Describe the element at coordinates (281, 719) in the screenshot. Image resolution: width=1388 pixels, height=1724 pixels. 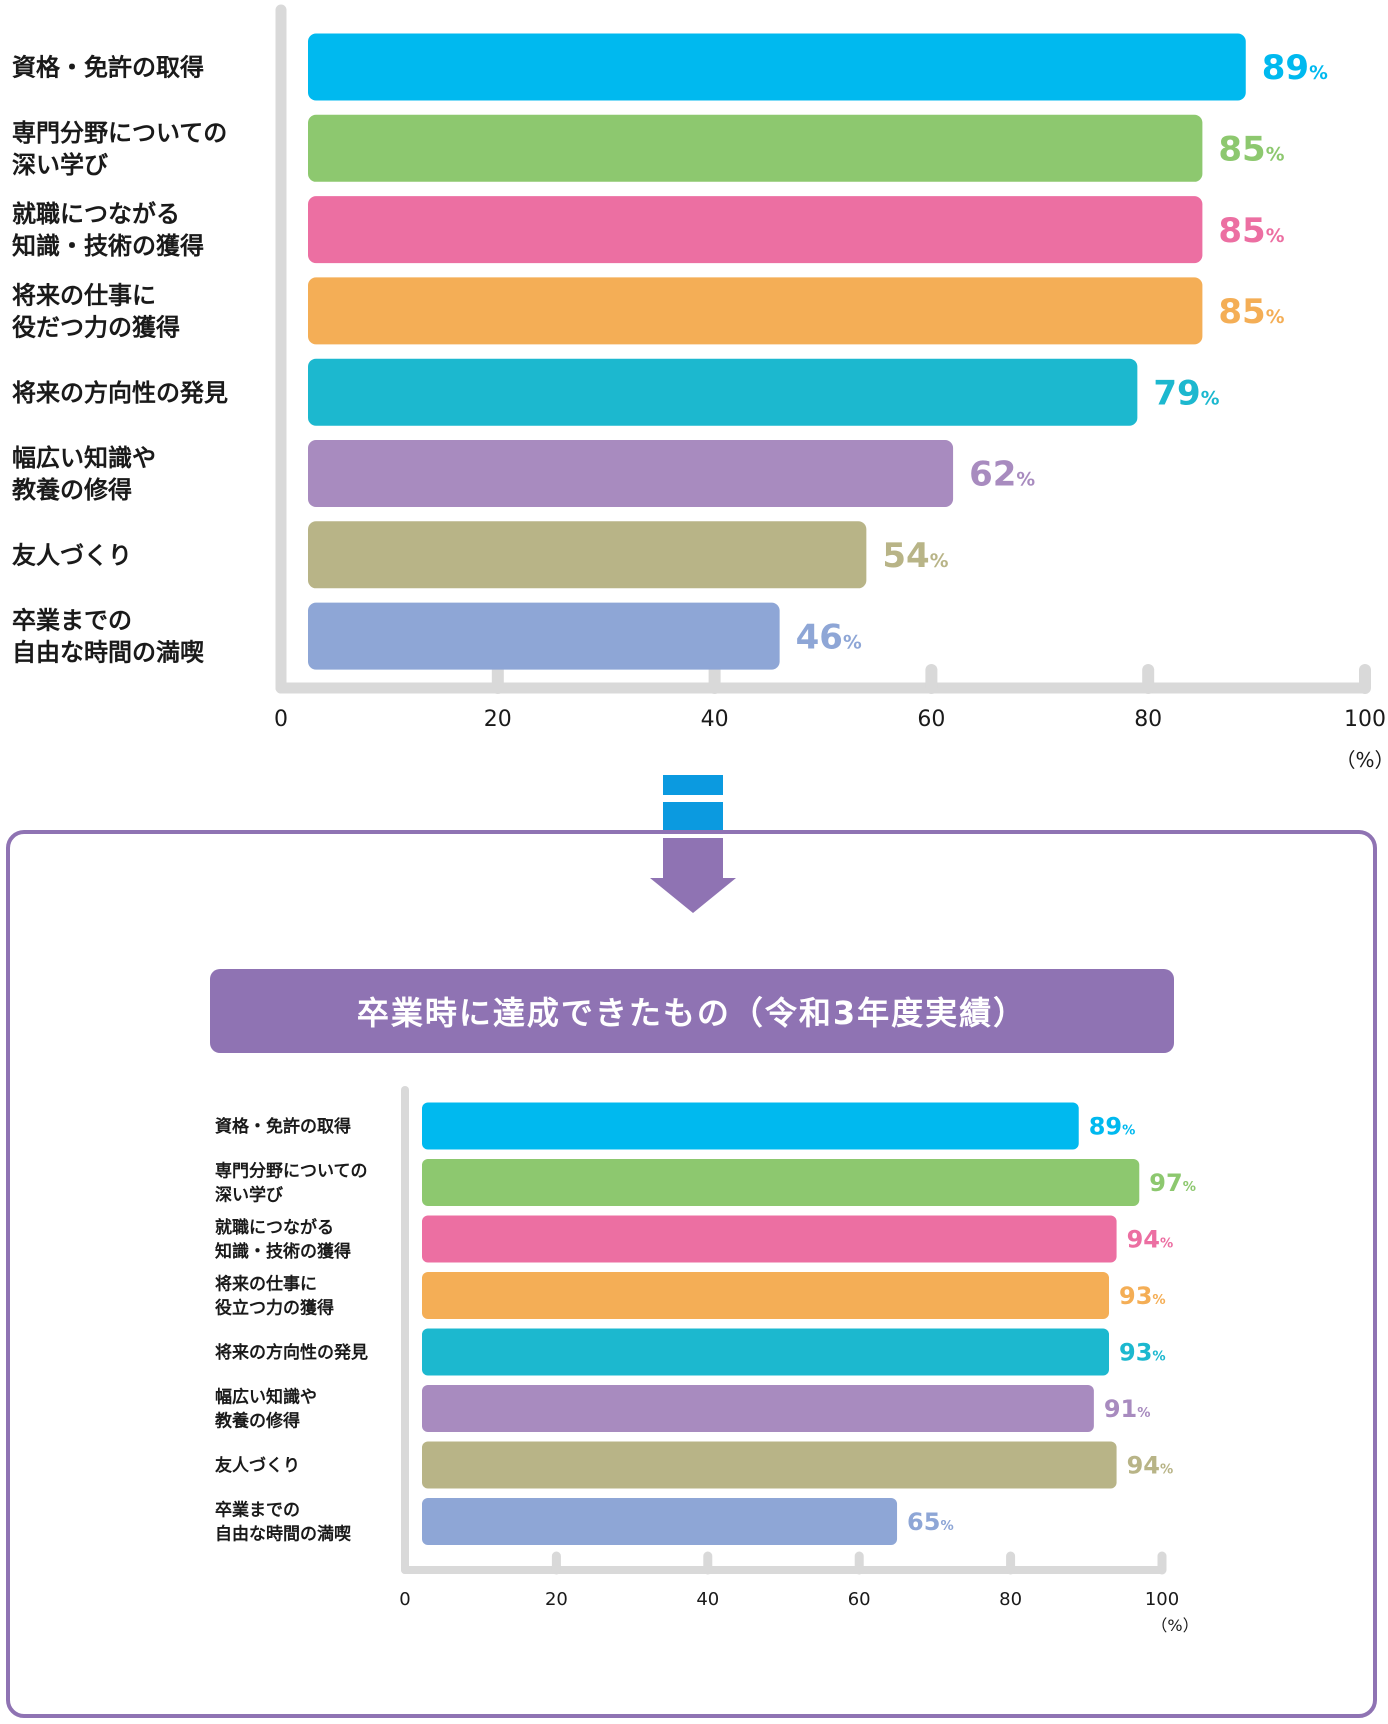
I see `chart-before-x-tick-label: 0` at that location.